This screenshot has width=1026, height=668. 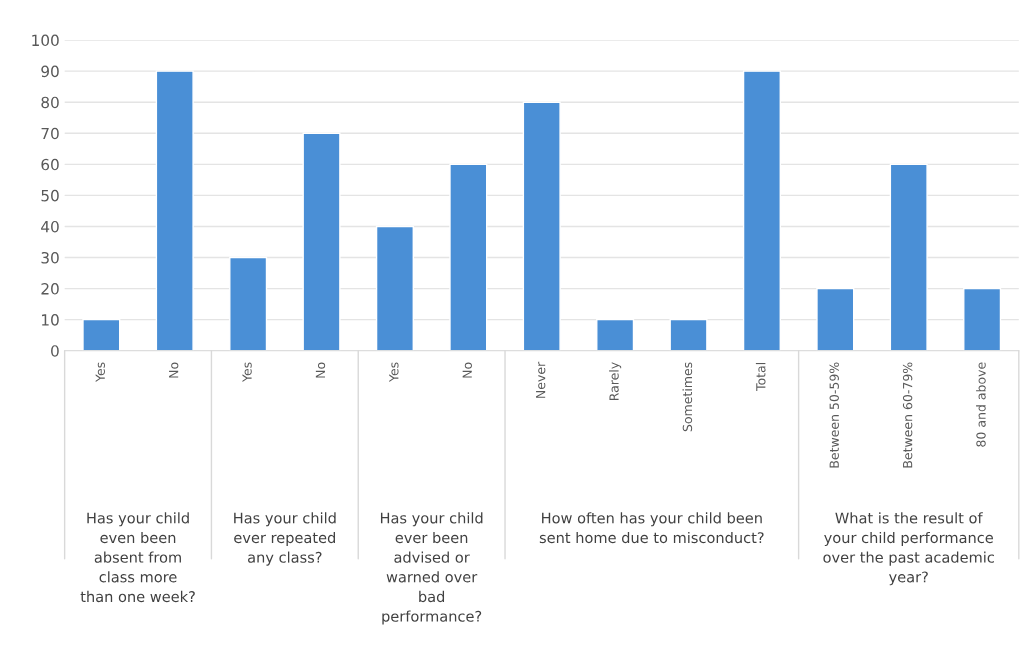 I want to click on text: Has your child ever repeated any class?, so click(x=285, y=539).